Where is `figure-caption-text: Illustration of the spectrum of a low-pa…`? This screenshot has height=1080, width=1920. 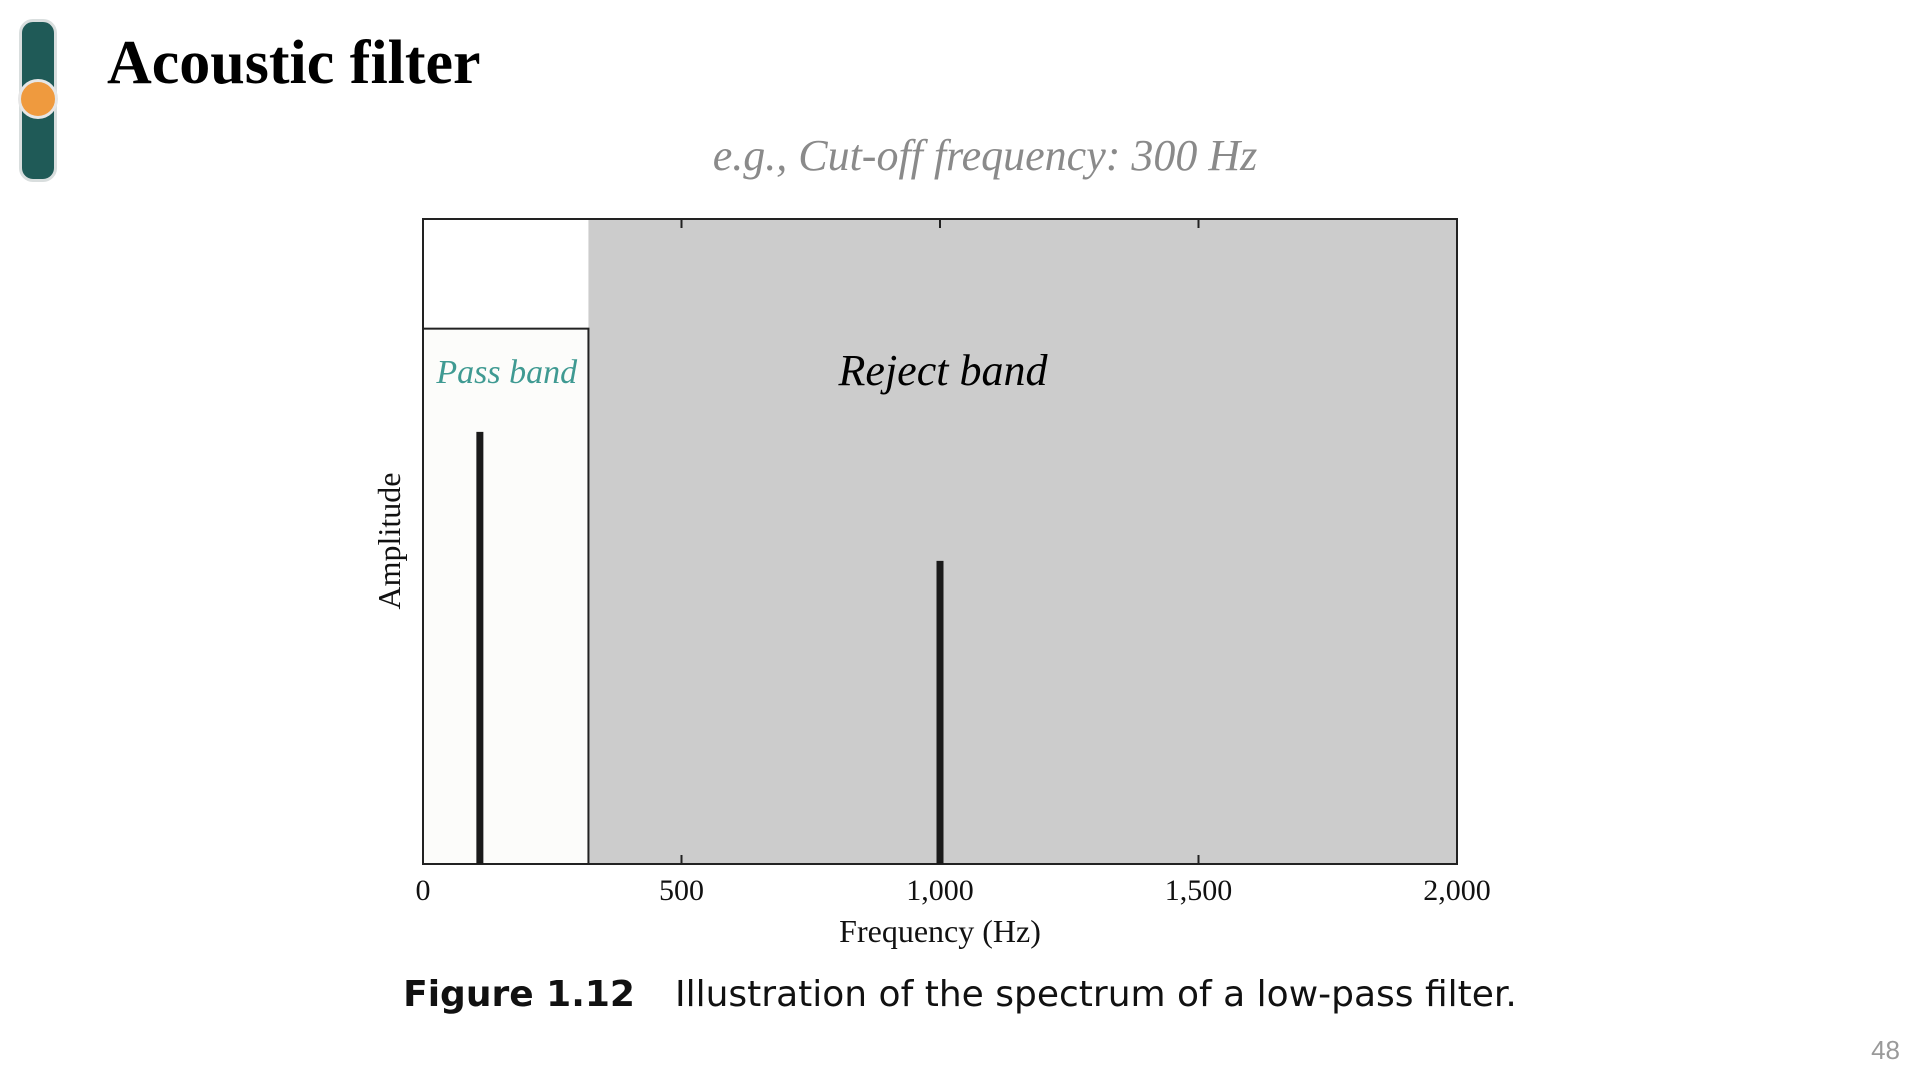
figure-caption-text: Illustration of the spectrum of a low-pa… is located at coordinates (1095, 994).